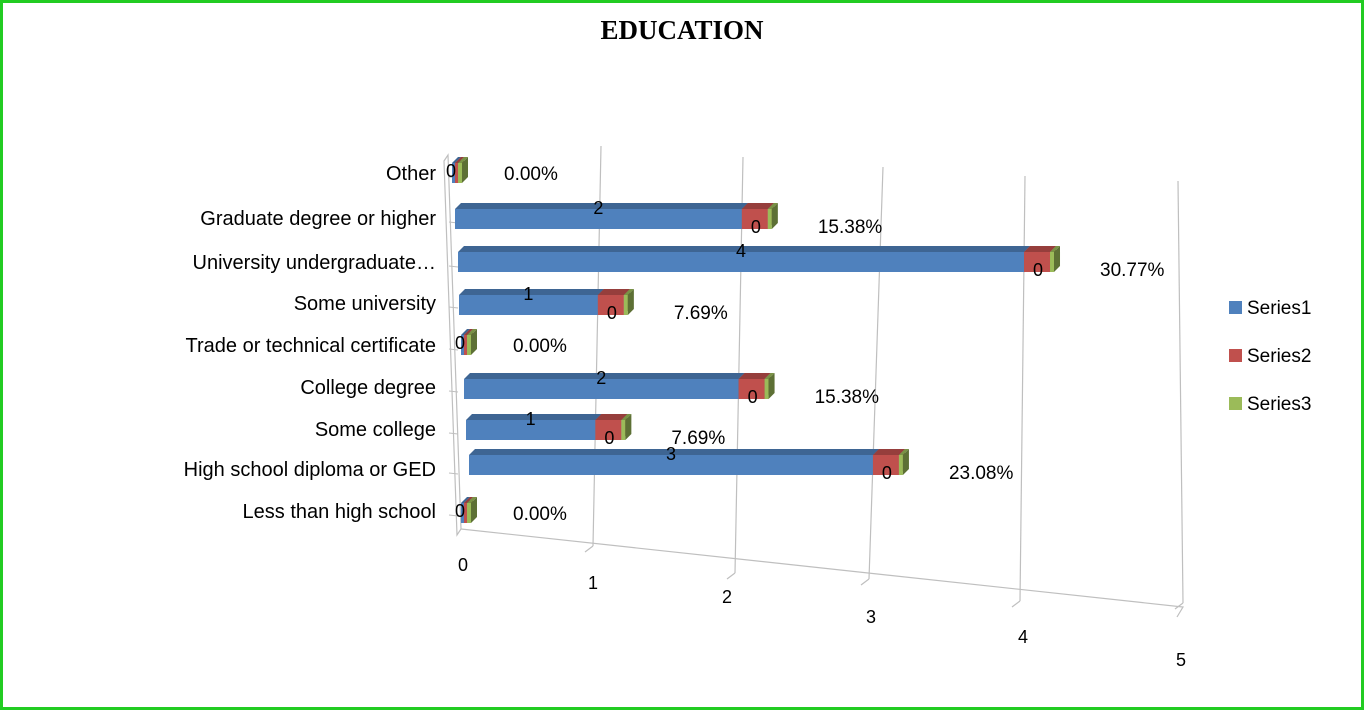 The image size is (1364, 710). I want to click on category-label-graduate-degree-or-higher: Graduate degree or higher, so click(318, 219).